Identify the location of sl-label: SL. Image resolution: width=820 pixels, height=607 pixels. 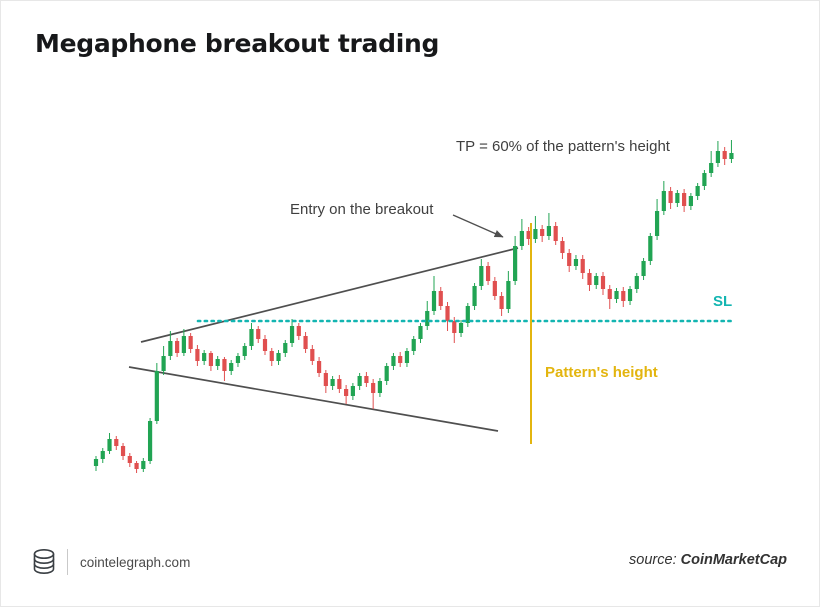
(723, 301).